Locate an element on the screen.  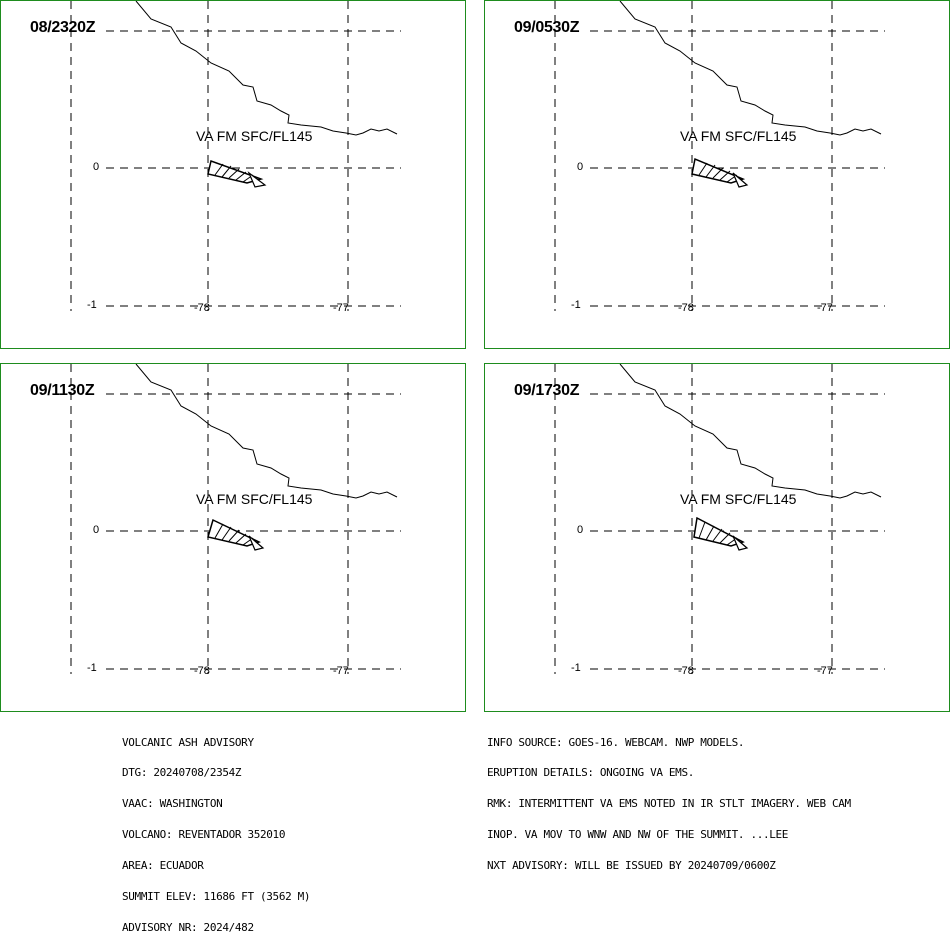
valid-time-label: 09/1730Z is located at coordinates (547, 390).